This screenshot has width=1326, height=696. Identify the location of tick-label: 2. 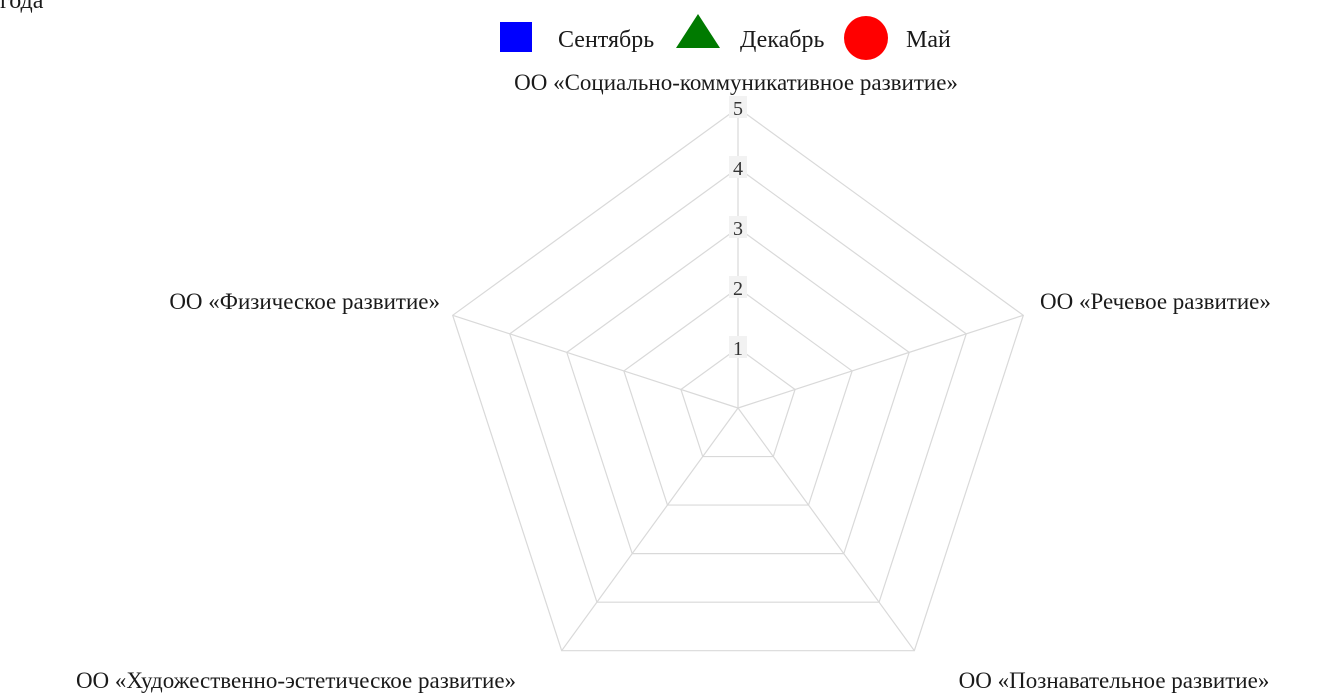
(738, 289).